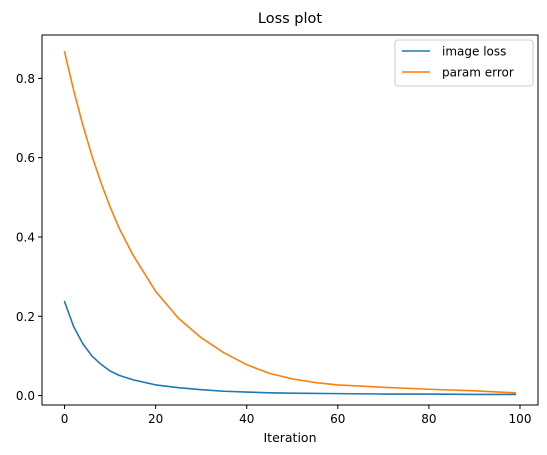 The height and width of the screenshot is (455, 547). What do you see at coordinates (428, 419) in the screenshot?
I see `x-tick-label: 80` at bounding box center [428, 419].